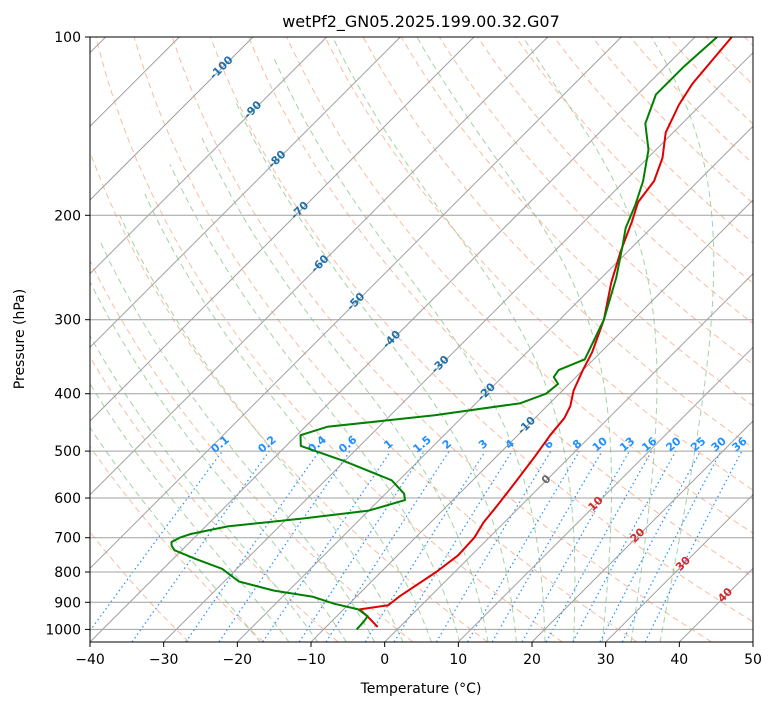  I want to click on y-tick-label: 100, so click(67, 38).